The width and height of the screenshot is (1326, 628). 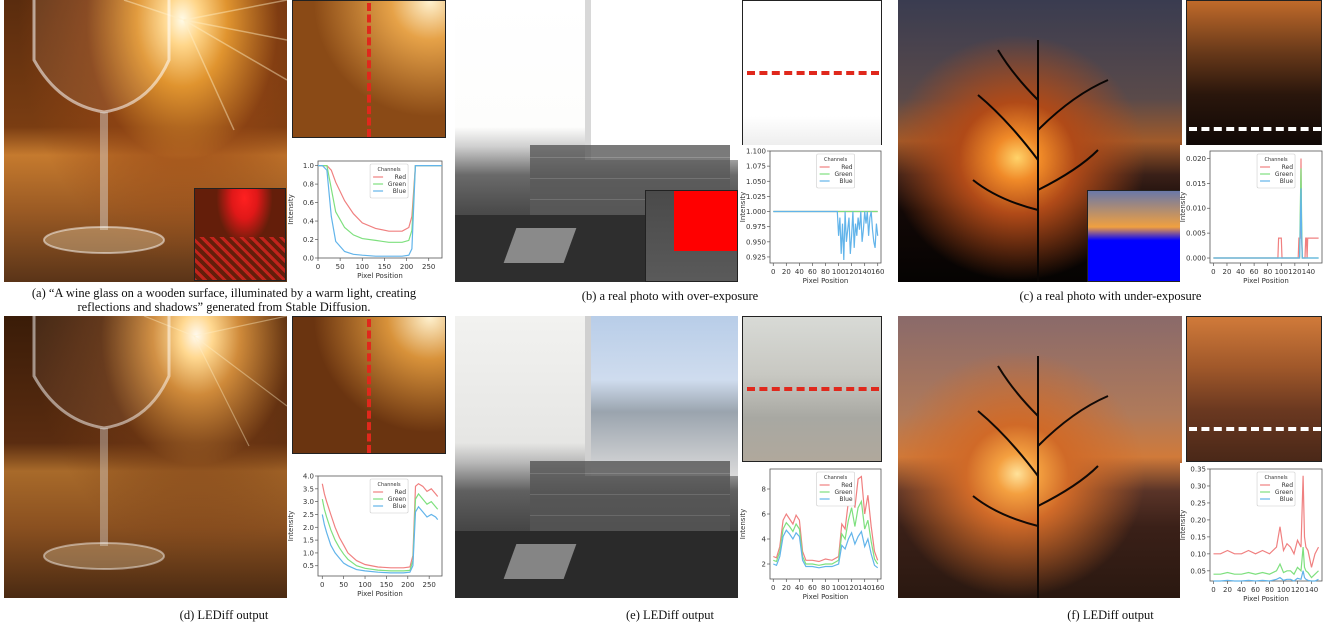 I want to click on clipping-mask-inset, so click(x=240, y=234).